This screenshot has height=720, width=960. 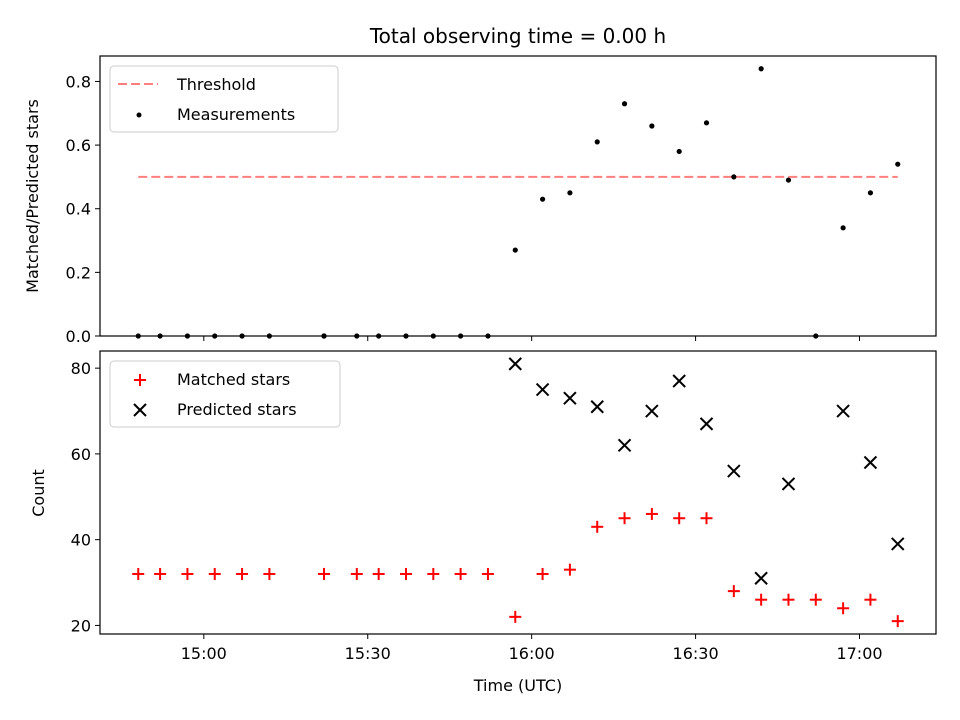 What do you see at coordinates (696, 653) in the screenshot?
I see `count-x-tick-label: 16:30` at bounding box center [696, 653].